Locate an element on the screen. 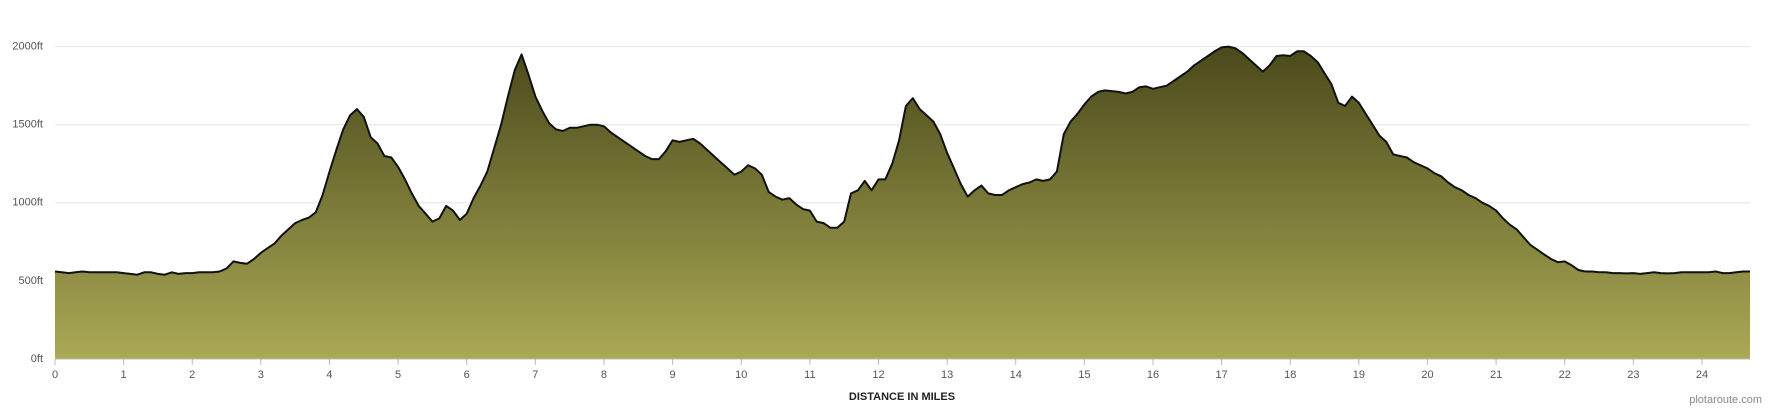 The width and height of the screenshot is (1770, 410). x-axis-label: DISTANCE IN MILES is located at coordinates (902, 397).